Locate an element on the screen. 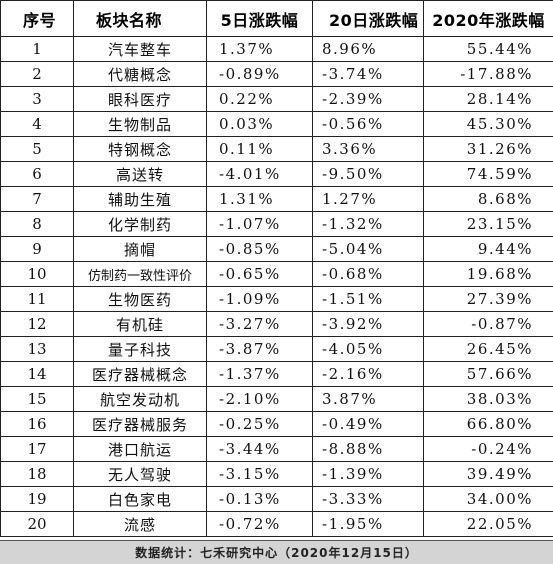  change-20day-cell: 3.36% is located at coordinates (368, 149).